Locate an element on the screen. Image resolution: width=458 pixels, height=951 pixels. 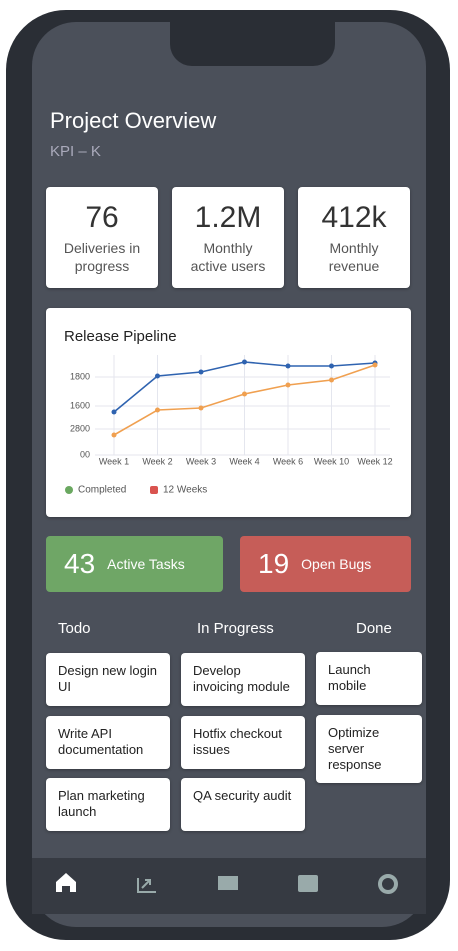
y-tick-label: 1800 is located at coordinates (80, 376).